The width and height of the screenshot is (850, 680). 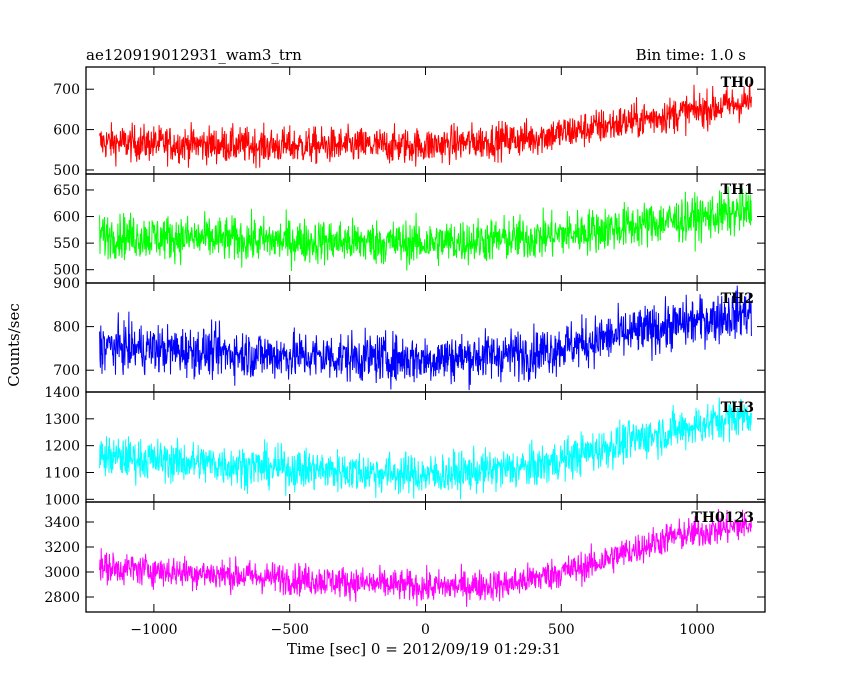 What do you see at coordinates (737, 190) in the screenshot?
I see `panel-label-th1: TH1` at bounding box center [737, 190].